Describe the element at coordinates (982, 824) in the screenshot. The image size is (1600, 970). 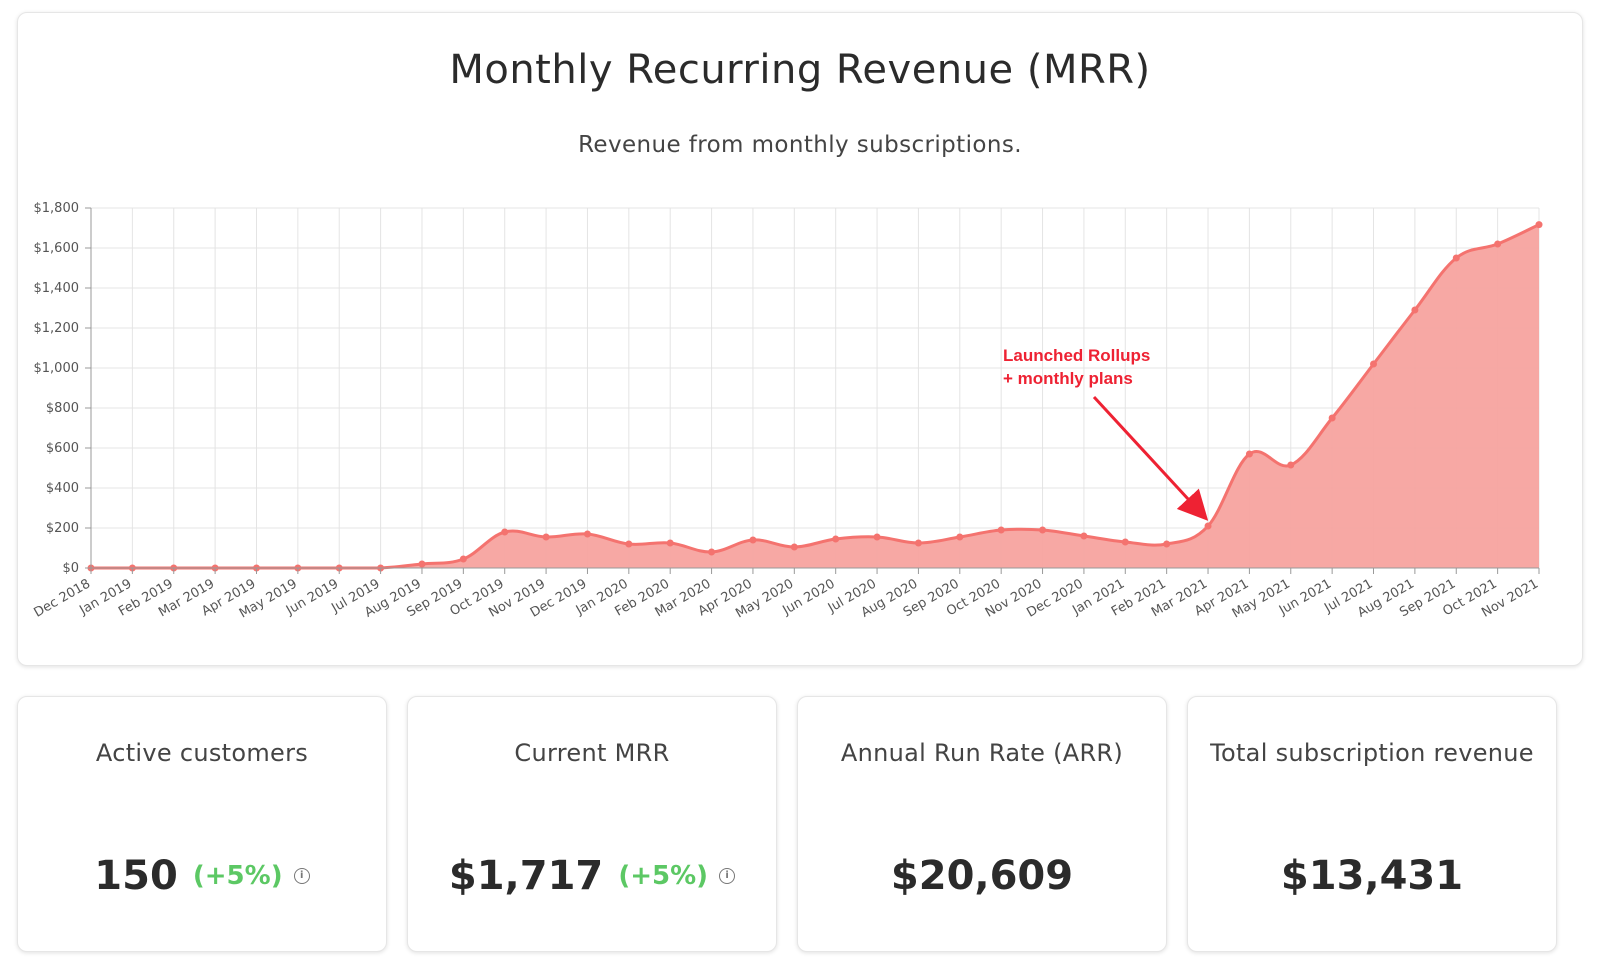
I see `stat-card-arr: Annual Run Rate (ARR) $20,609` at that location.